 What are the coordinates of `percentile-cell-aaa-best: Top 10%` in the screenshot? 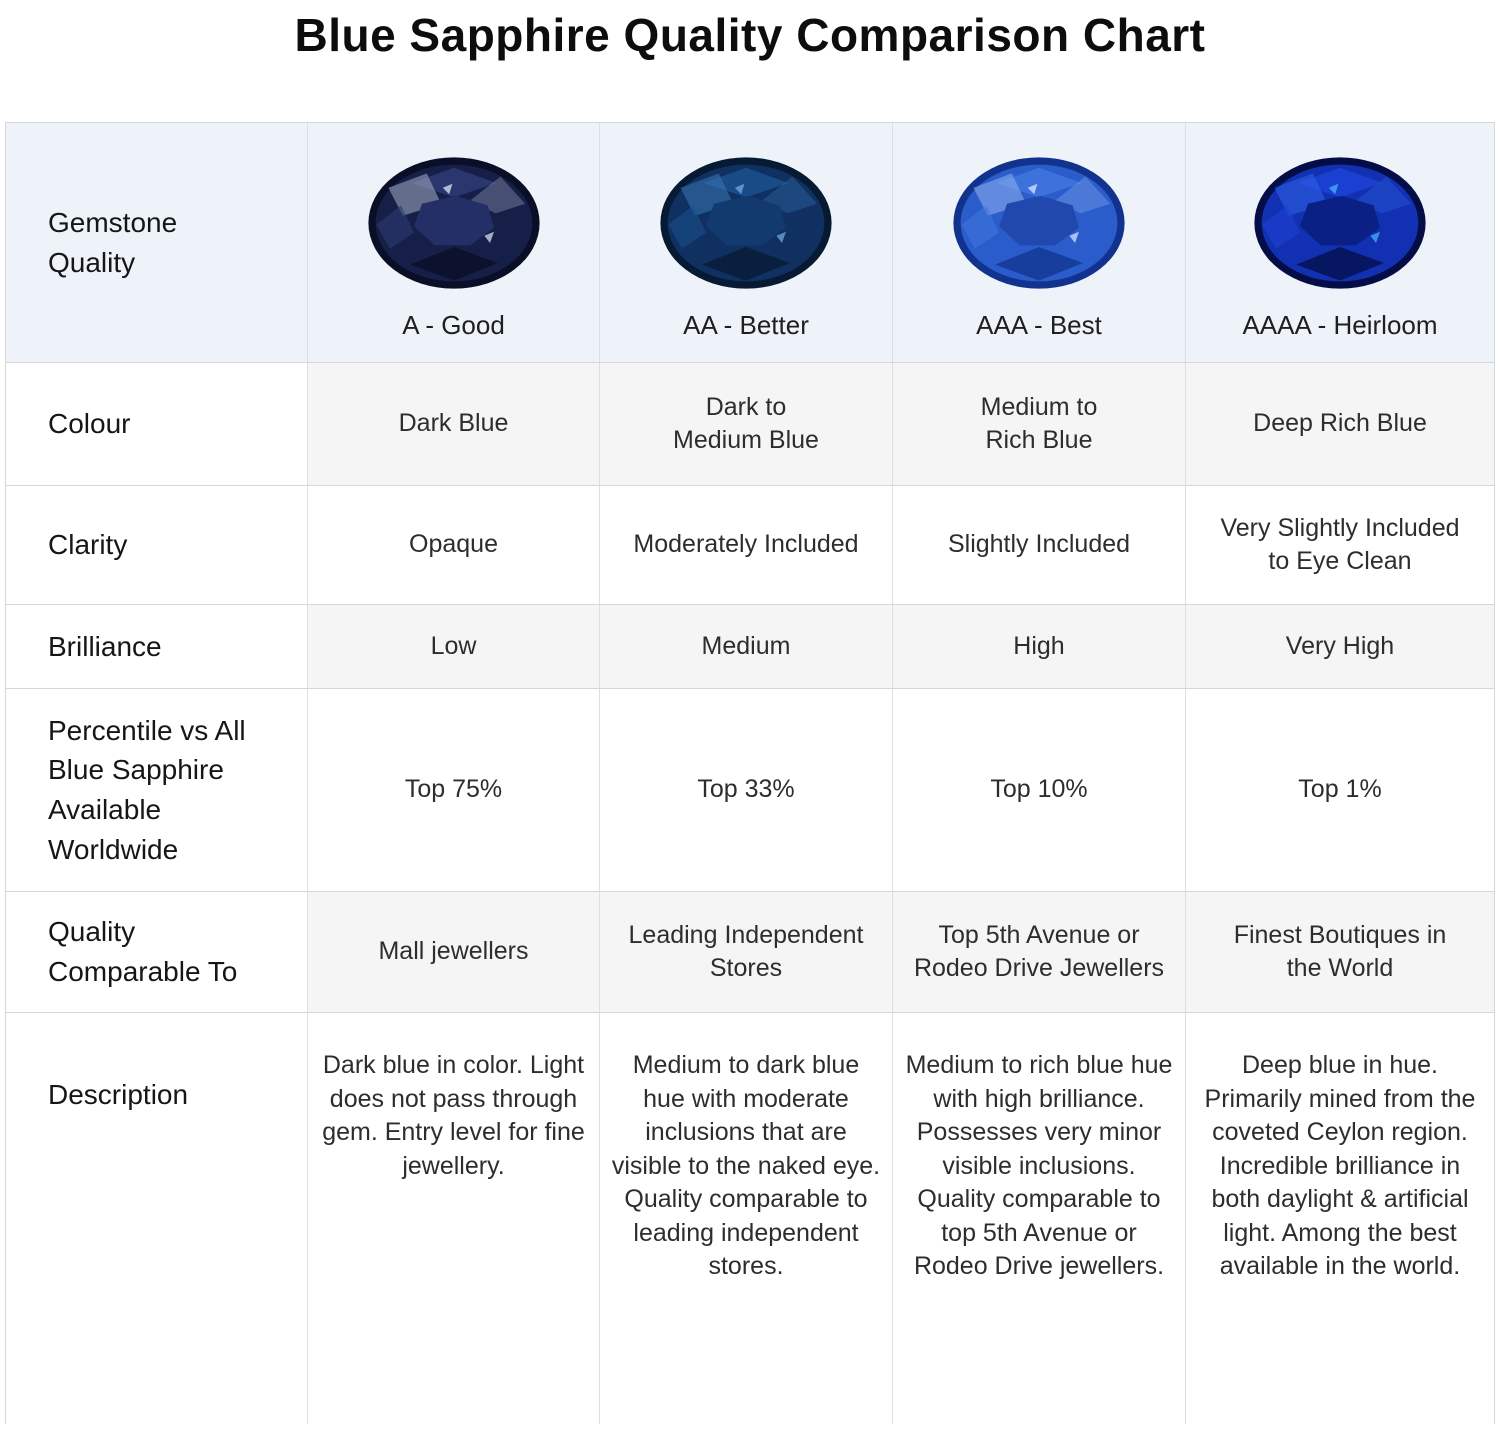 It's located at (1039, 790).